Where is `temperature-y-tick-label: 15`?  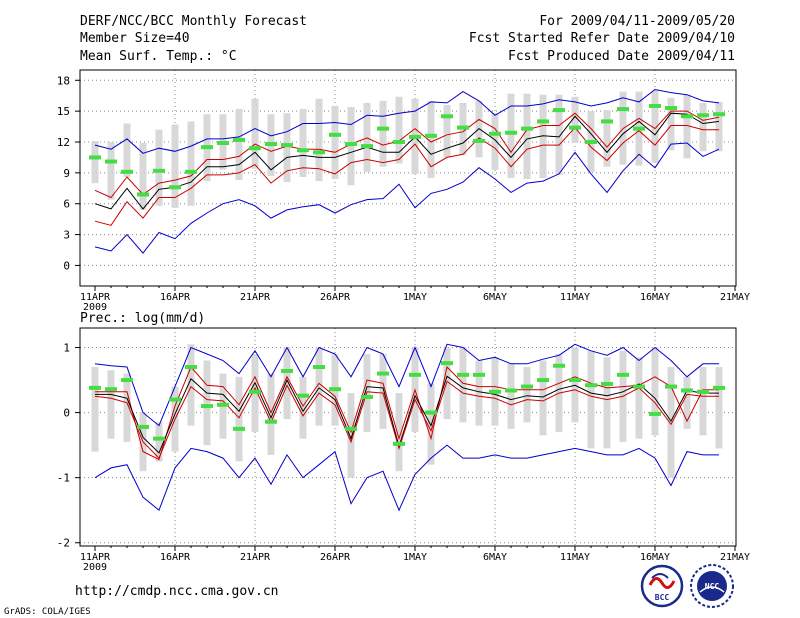
temperature-y-tick-label: 15 is located at coordinates (63, 111).